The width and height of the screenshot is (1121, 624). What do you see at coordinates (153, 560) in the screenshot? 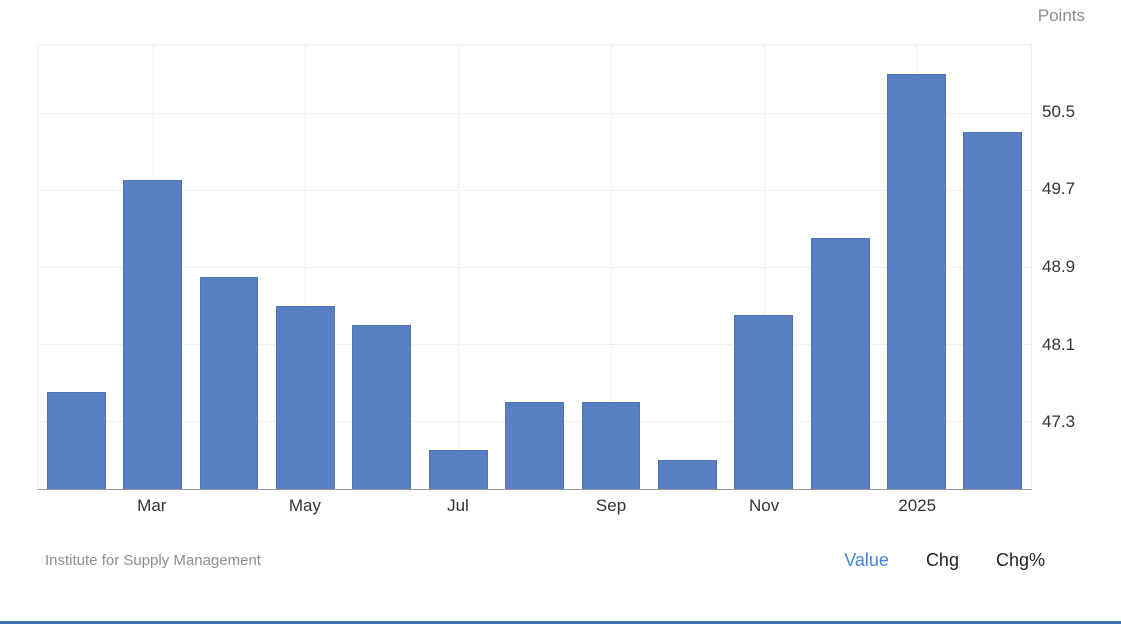
I see `source-attribution: Institute for Supply Management` at bounding box center [153, 560].